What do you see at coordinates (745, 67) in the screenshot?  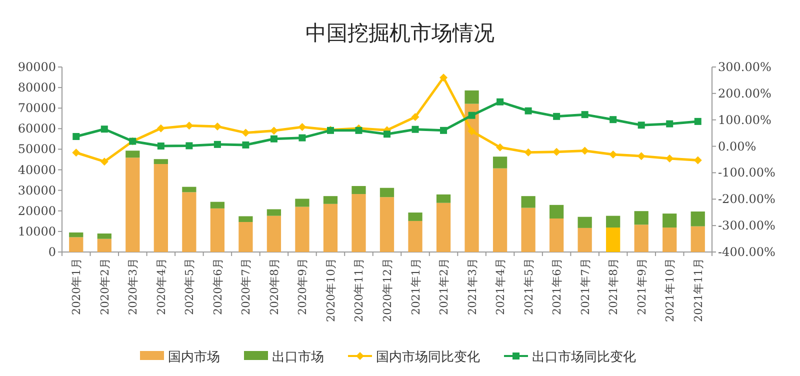 I see `y2-tick-label: 300.00%` at bounding box center [745, 67].